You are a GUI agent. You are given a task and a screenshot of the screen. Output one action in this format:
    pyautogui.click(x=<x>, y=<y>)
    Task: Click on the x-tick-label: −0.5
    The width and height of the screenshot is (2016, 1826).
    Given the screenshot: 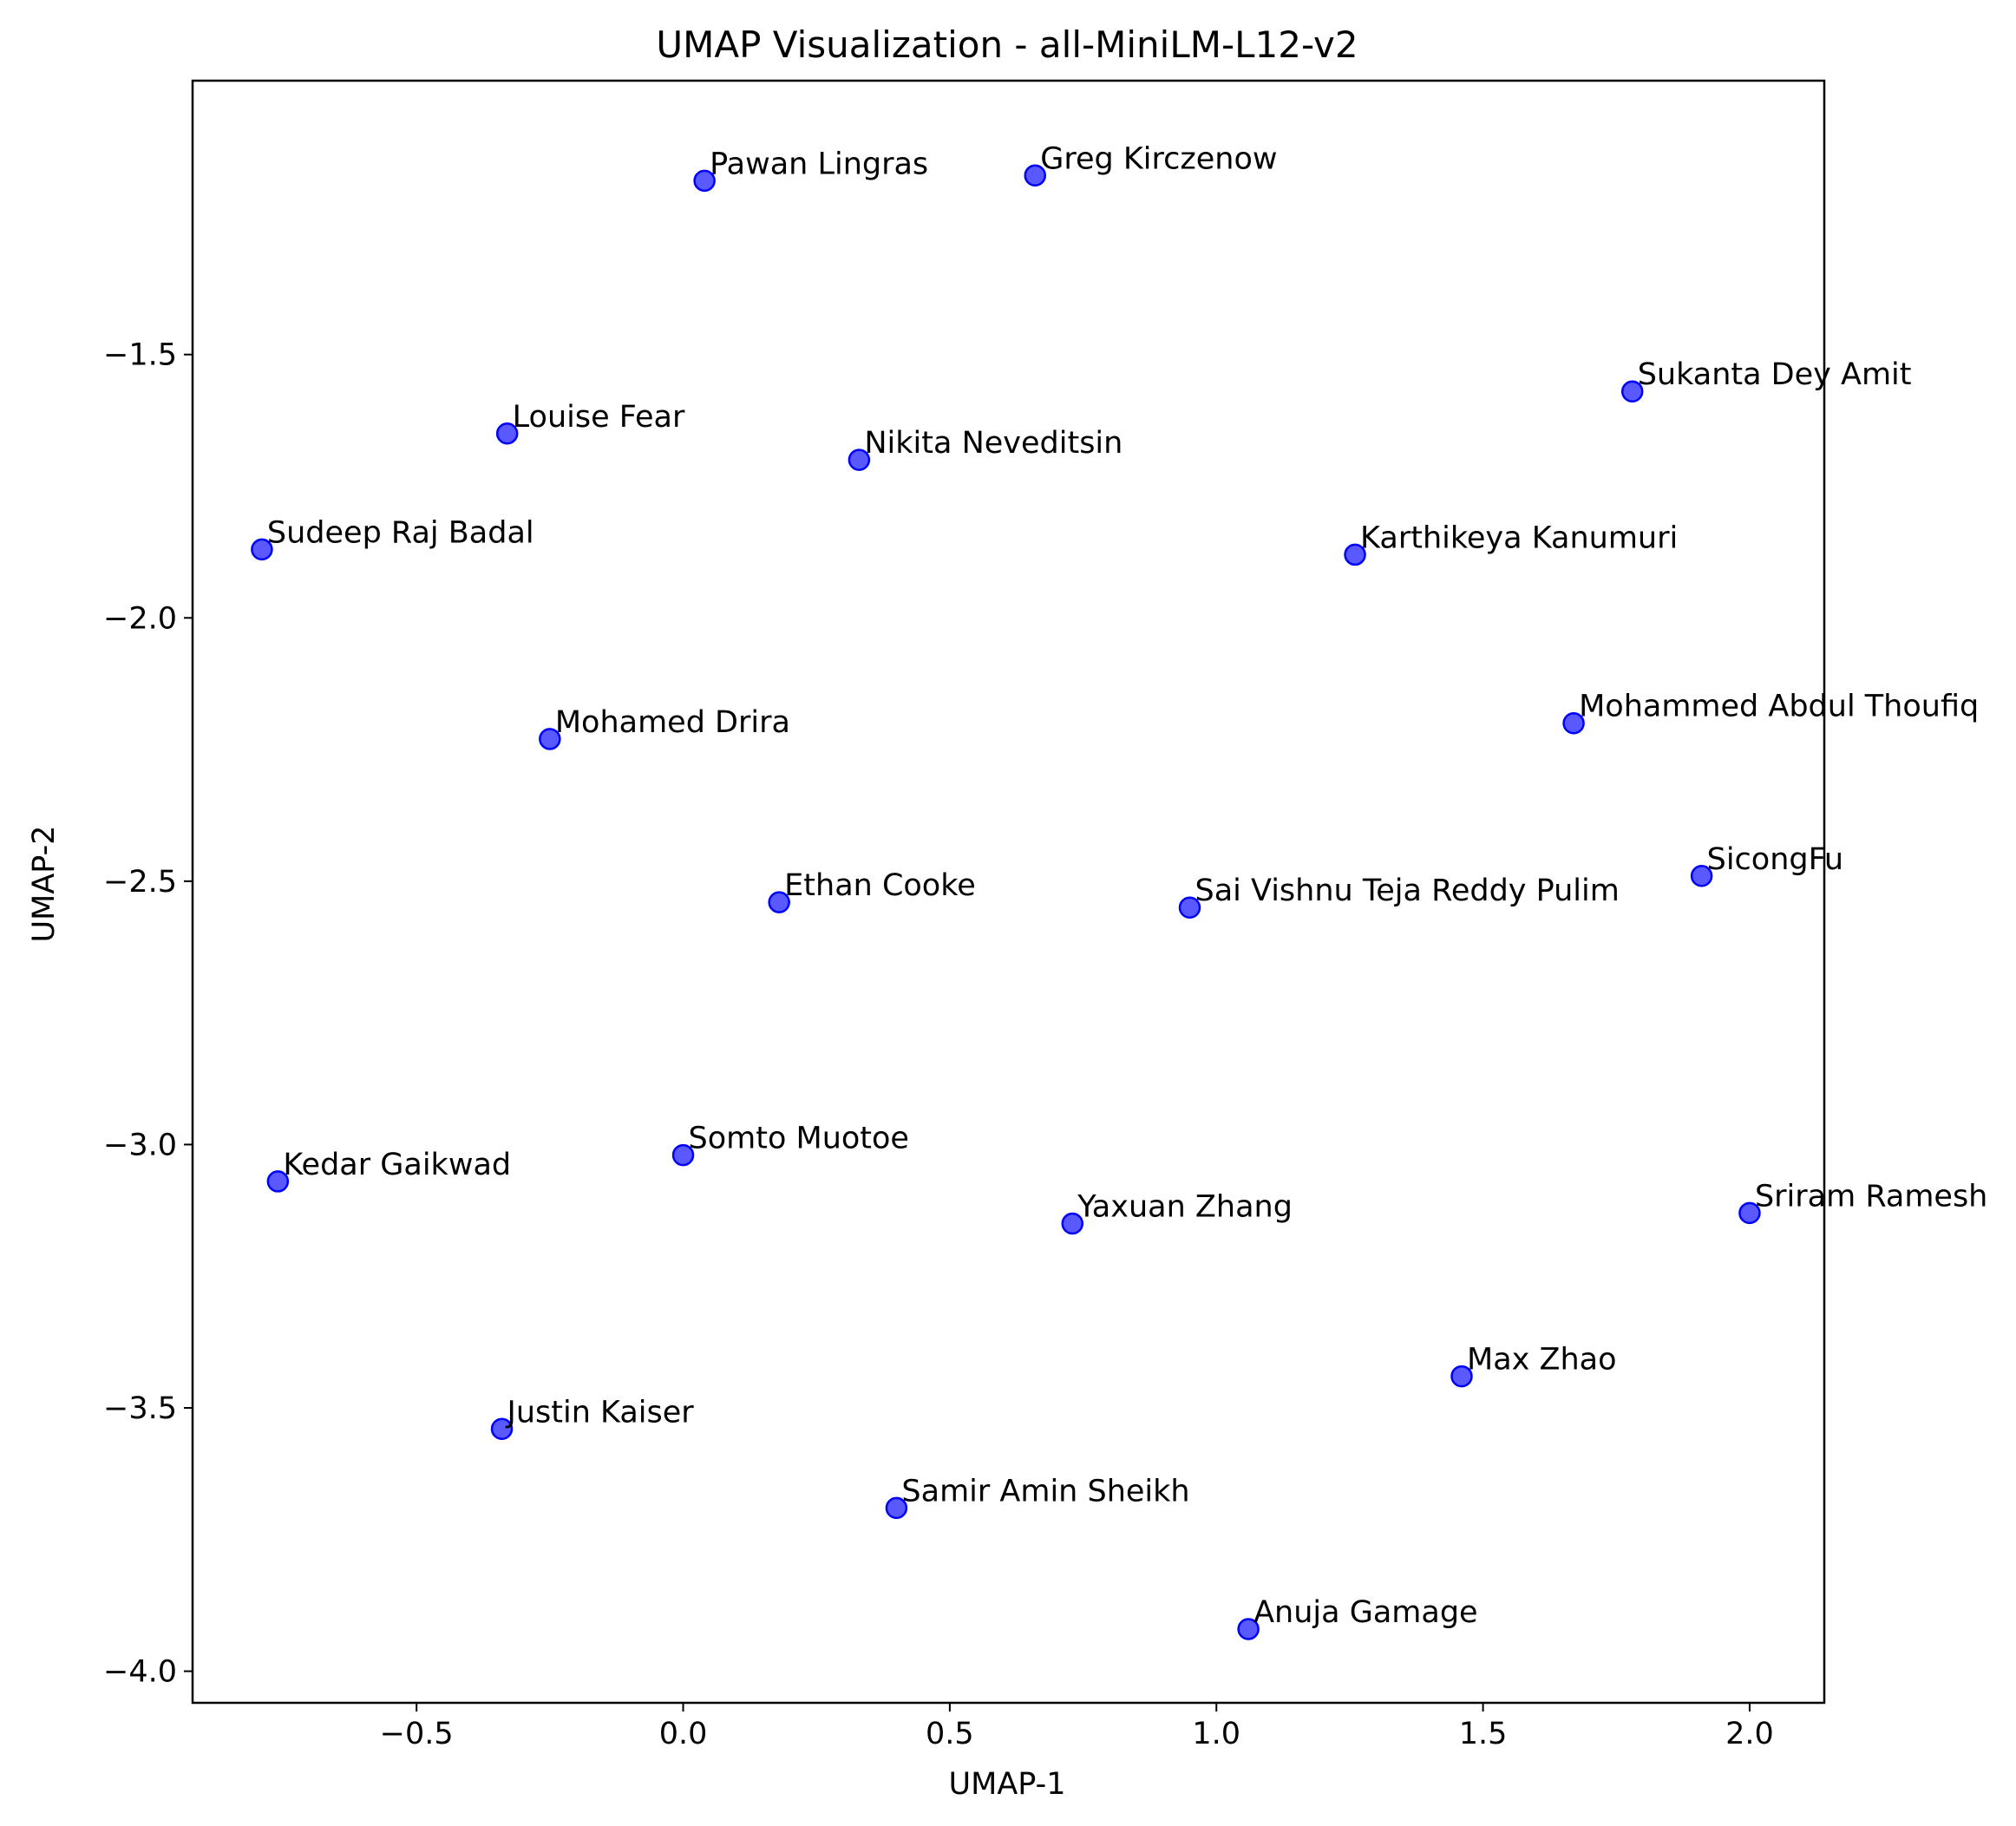 What is the action you would take?
    pyautogui.click(x=417, y=1734)
    